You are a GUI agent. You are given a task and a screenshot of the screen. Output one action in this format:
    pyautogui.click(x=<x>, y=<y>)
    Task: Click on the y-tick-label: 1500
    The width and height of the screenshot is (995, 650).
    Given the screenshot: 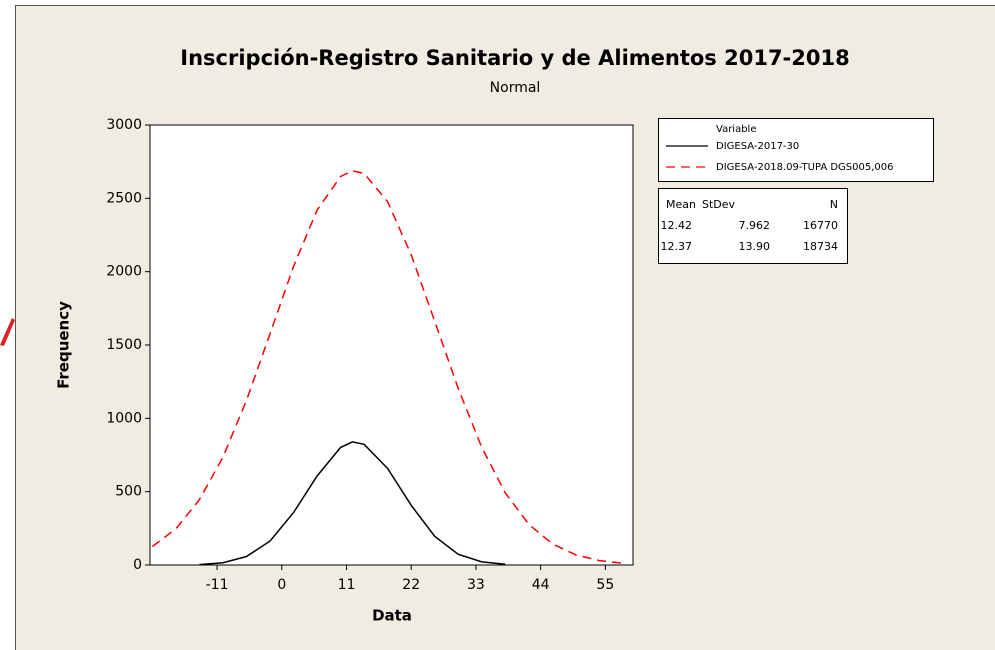 What is the action you would take?
    pyautogui.click(x=124, y=345)
    